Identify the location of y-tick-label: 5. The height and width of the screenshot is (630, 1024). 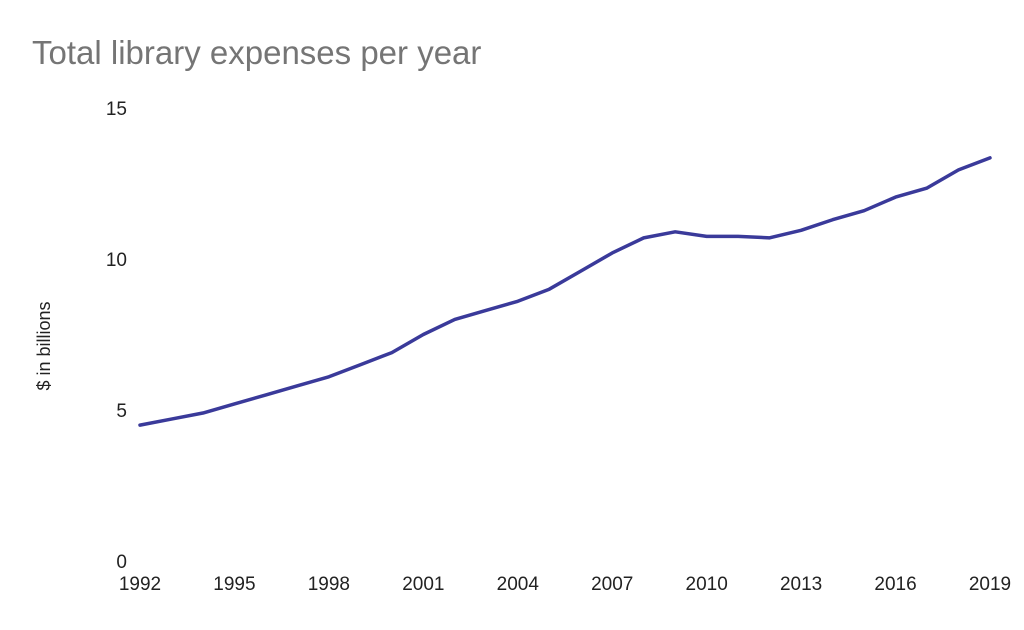
(121, 411).